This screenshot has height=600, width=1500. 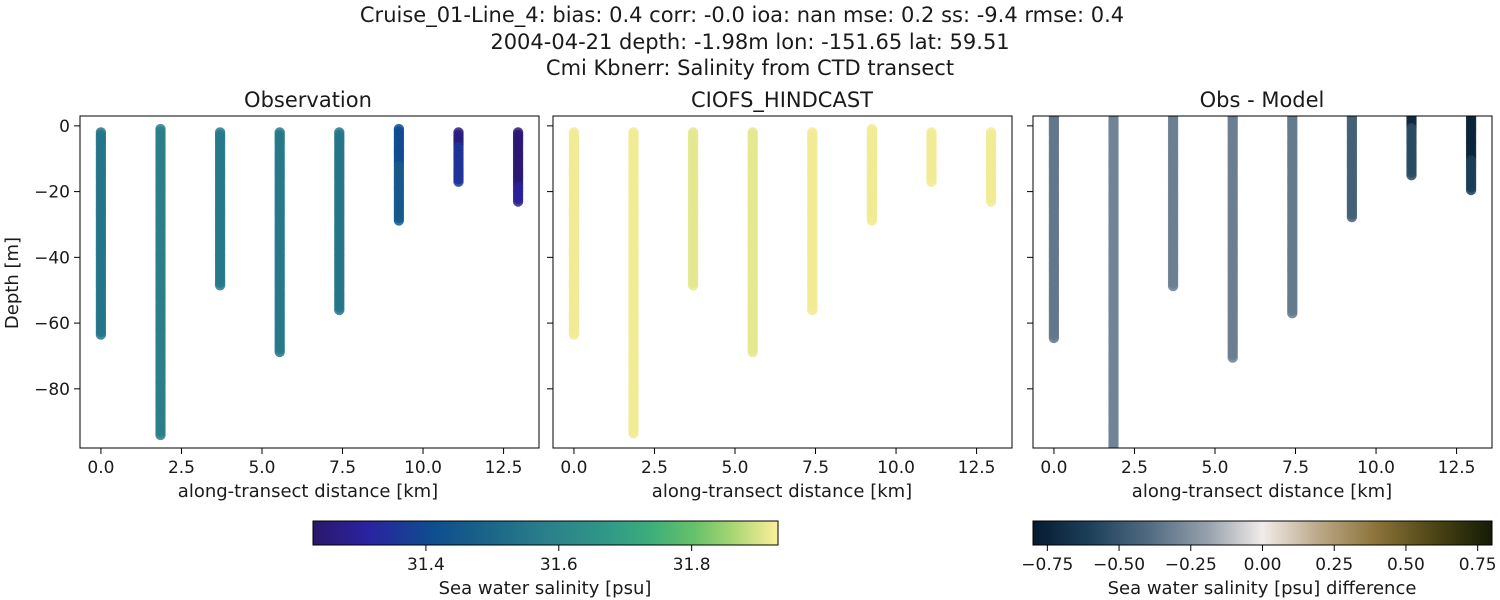 What do you see at coordinates (734, 468) in the screenshot?
I see `model-x-tick-label: 5.0` at bounding box center [734, 468].